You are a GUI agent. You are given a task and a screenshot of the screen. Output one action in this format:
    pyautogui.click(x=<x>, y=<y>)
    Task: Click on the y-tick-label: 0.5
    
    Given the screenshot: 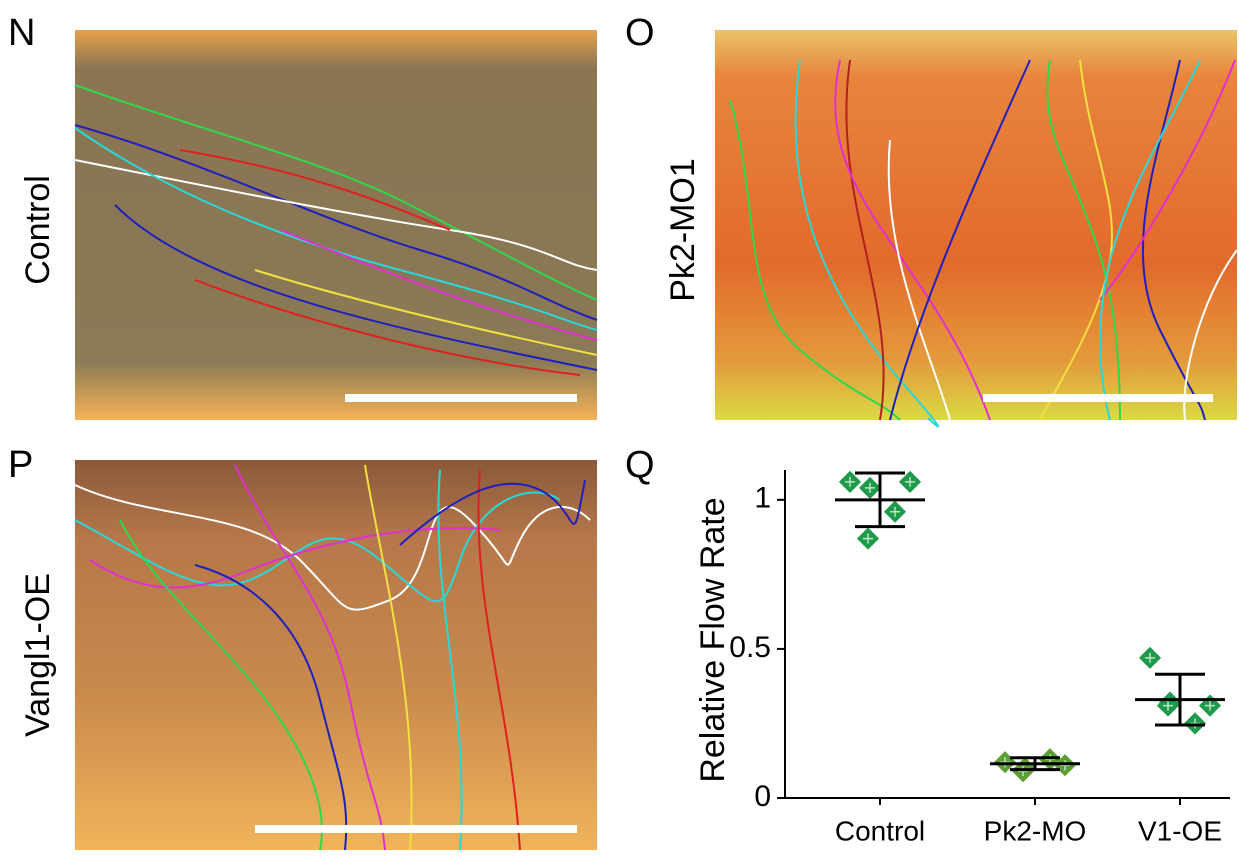 What is the action you would take?
    pyautogui.click(x=750, y=647)
    